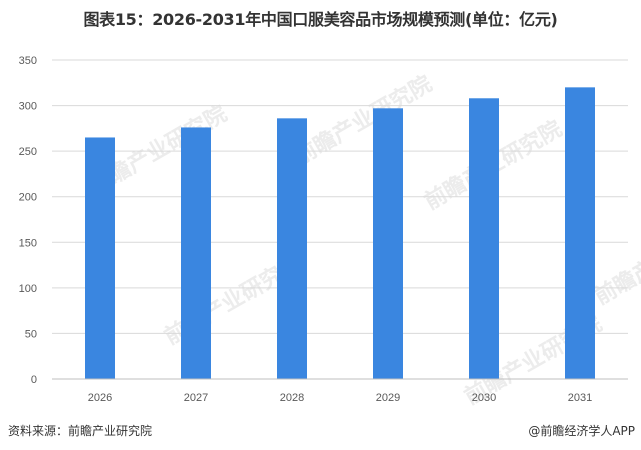 The height and width of the screenshot is (450, 641). I want to click on y-tick-label: 350, so click(28, 61).